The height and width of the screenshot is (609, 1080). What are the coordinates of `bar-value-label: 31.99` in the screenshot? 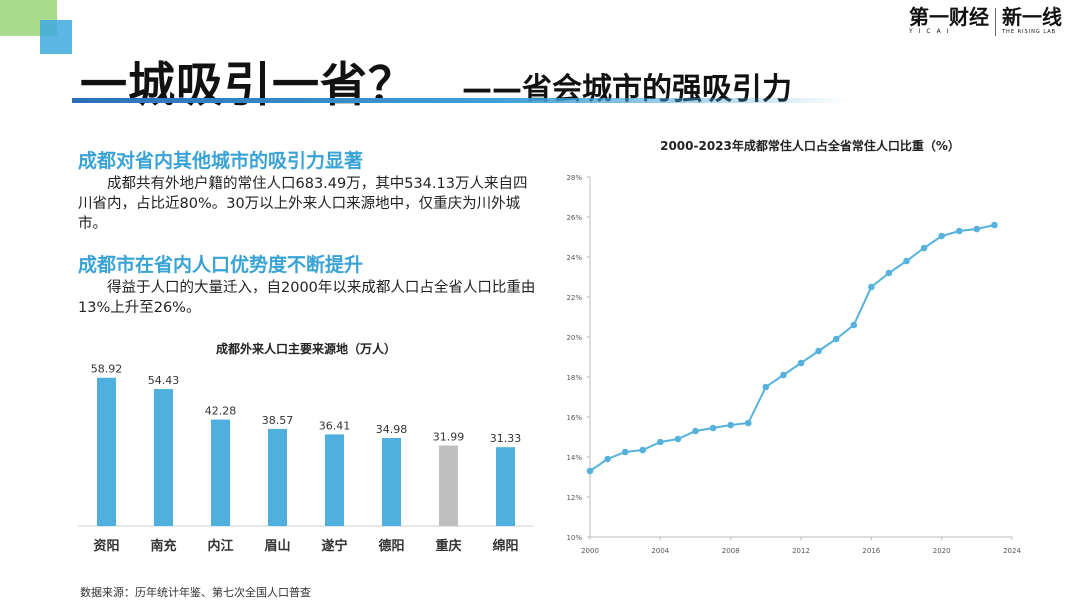 It's located at (449, 437).